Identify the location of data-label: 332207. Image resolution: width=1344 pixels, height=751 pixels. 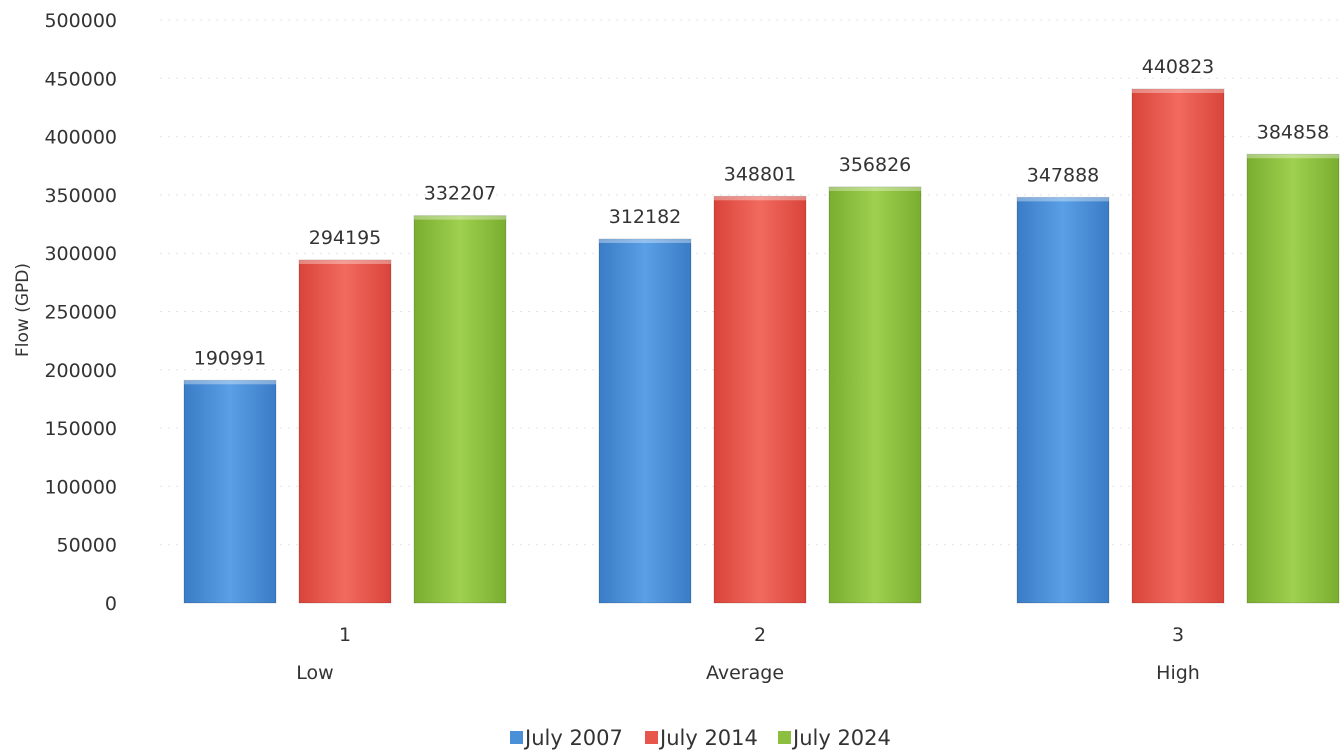
(460, 194).